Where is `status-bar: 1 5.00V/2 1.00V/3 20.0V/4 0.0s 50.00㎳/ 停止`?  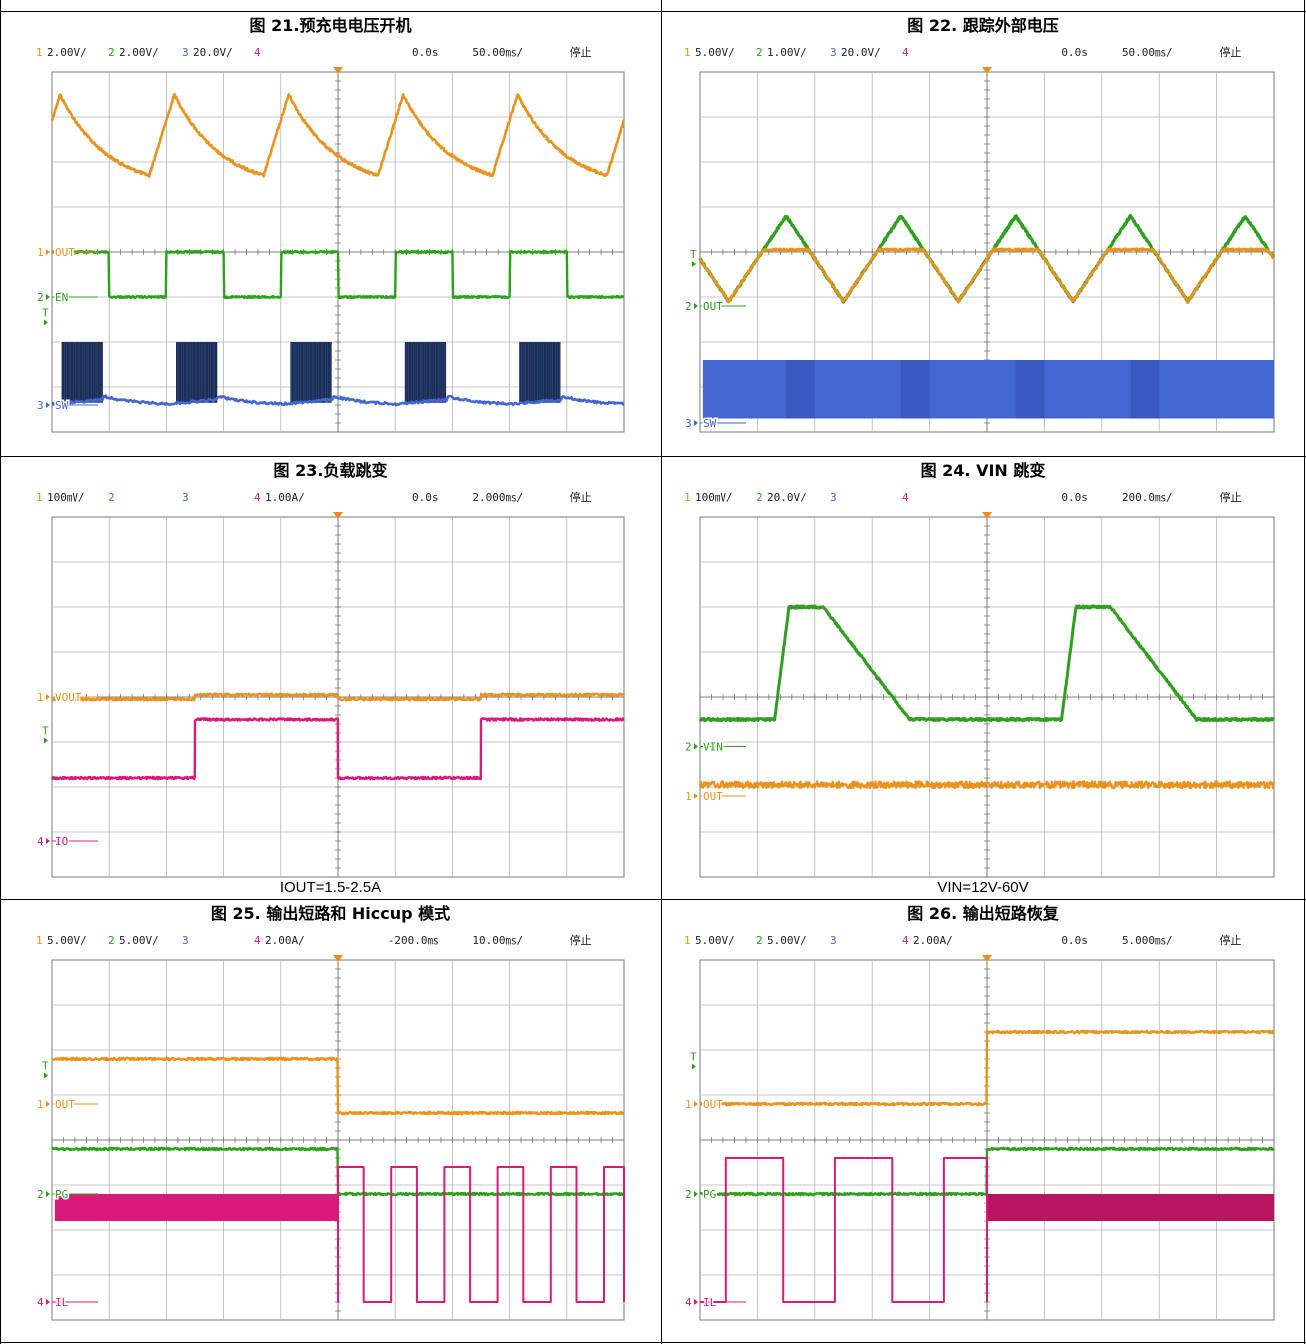
status-bar: 1 5.00V/2 1.00V/3 20.0V/4 0.0s 50.00㎳/ 停止 is located at coordinates (962, 52).